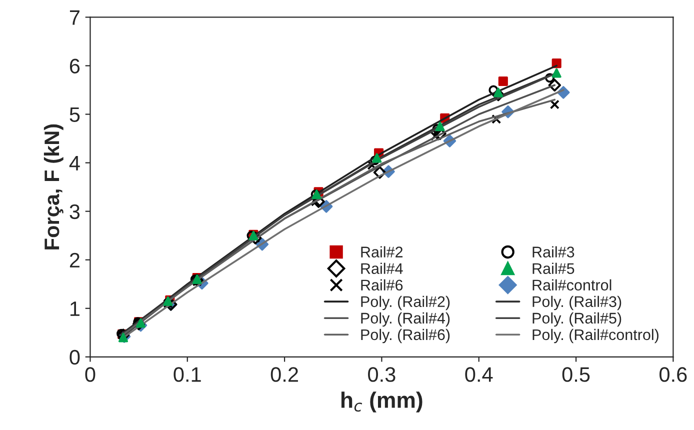  Describe the element at coordinates (75, 212) in the screenshot. I see `y-tick-label: 3` at that location.